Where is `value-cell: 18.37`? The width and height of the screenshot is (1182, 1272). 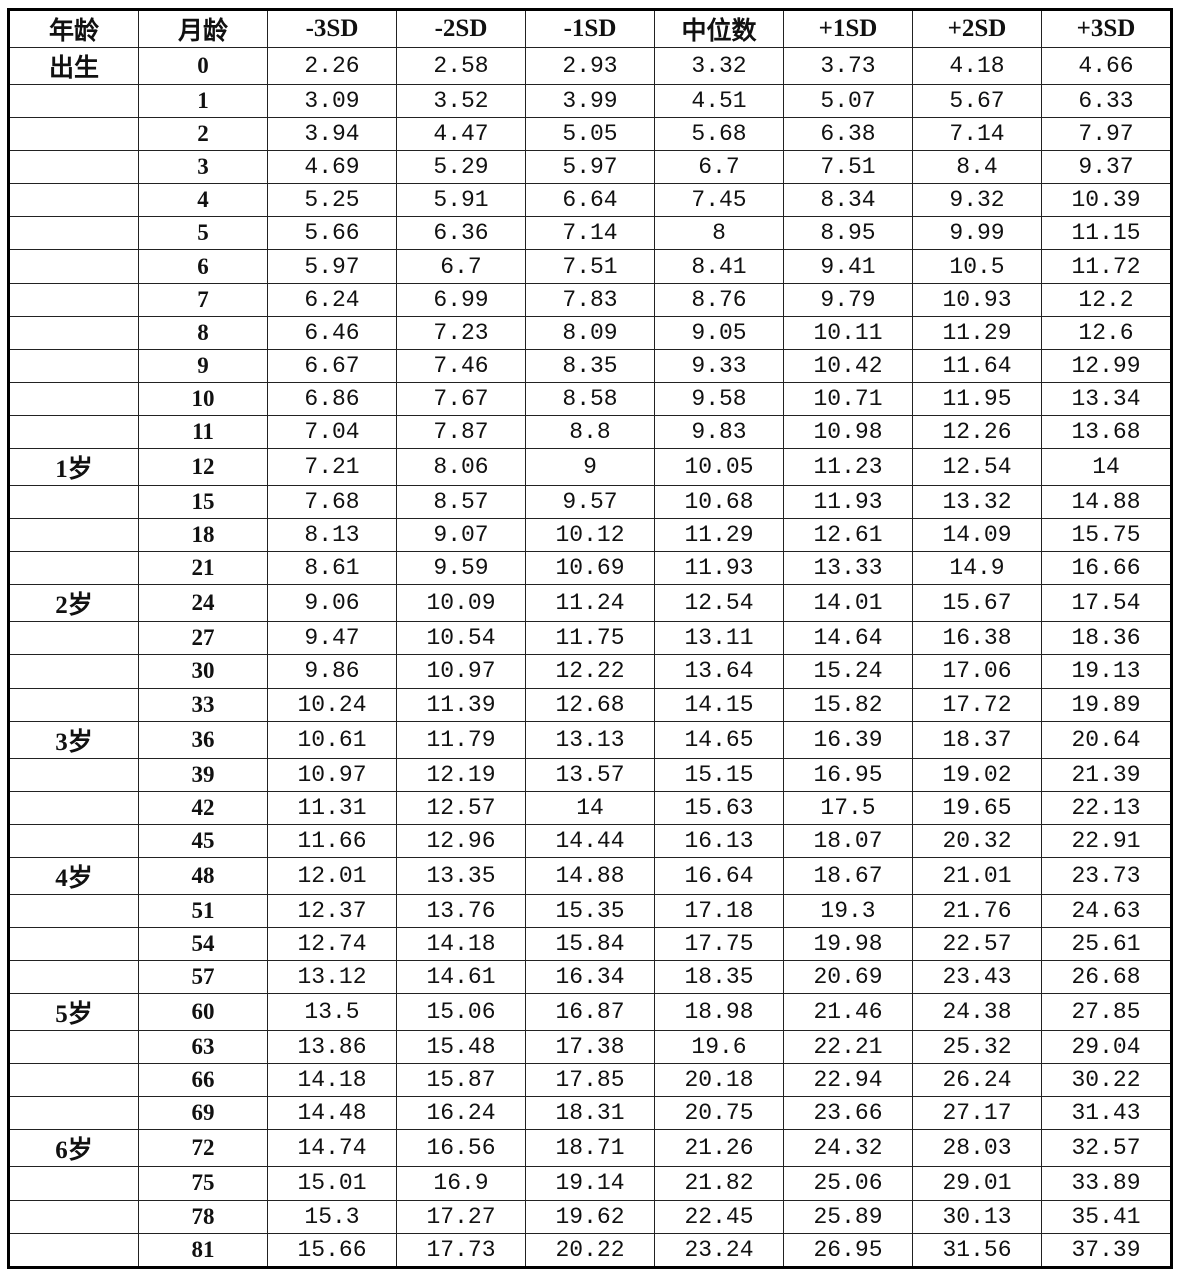 value-cell: 18.37 is located at coordinates (977, 739).